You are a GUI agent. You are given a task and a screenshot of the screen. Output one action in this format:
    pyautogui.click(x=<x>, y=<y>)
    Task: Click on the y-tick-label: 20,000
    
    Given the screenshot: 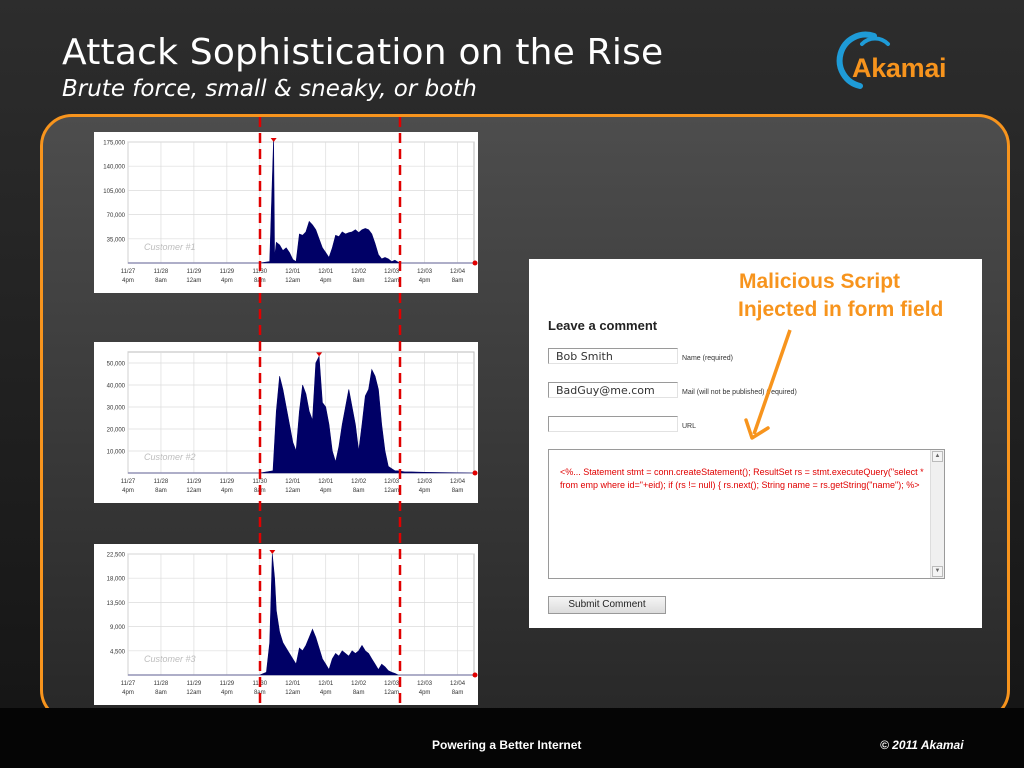 What is the action you would take?
    pyautogui.click(x=116, y=431)
    